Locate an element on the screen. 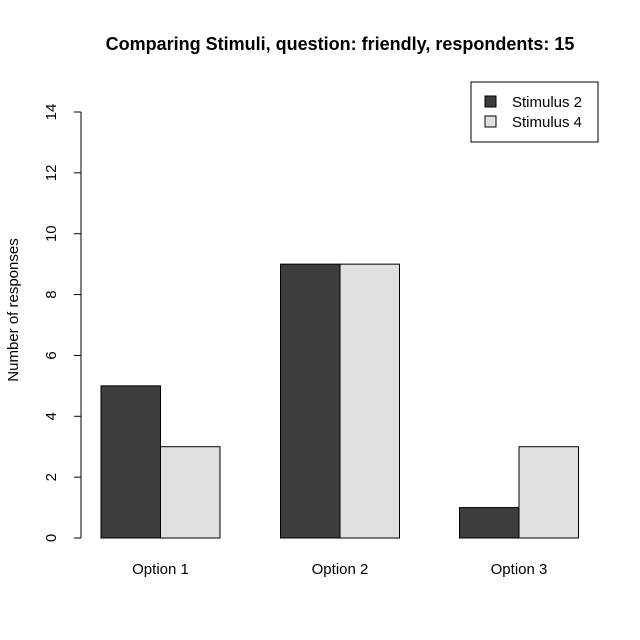 The width and height of the screenshot is (640, 640). y-axis: 0 2 4 6 8 10 12 14 is located at coordinates (62, 323).